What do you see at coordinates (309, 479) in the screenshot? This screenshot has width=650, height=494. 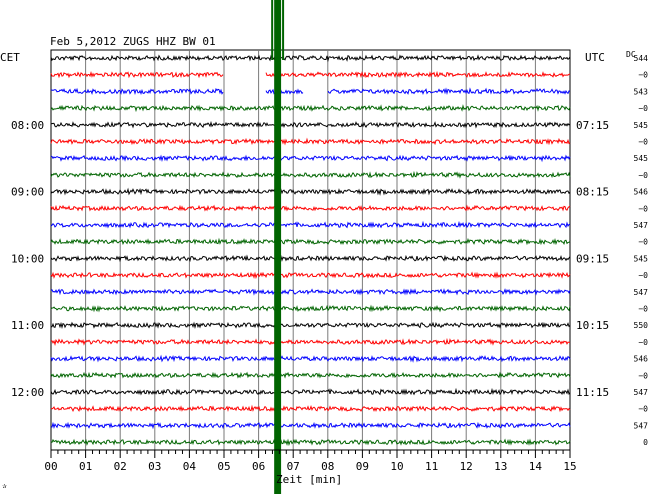 I see `x-axis-label: Zeit [min]` at bounding box center [309, 479].